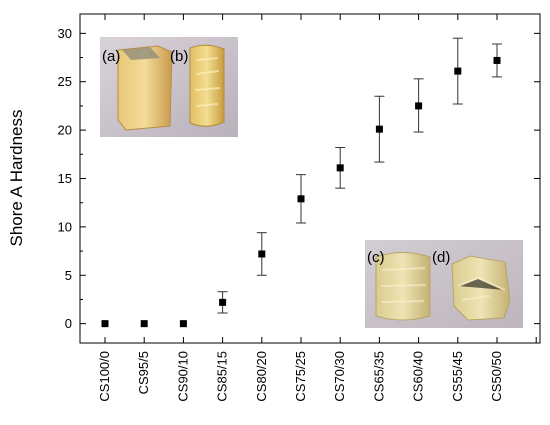 Image resolution: width=550 pixels, height=425 pixels. What do you see at coordinates (418, 376) in the screenshot?
I see `x-tick-label: CS60/40` at bounding box center [418, 376].